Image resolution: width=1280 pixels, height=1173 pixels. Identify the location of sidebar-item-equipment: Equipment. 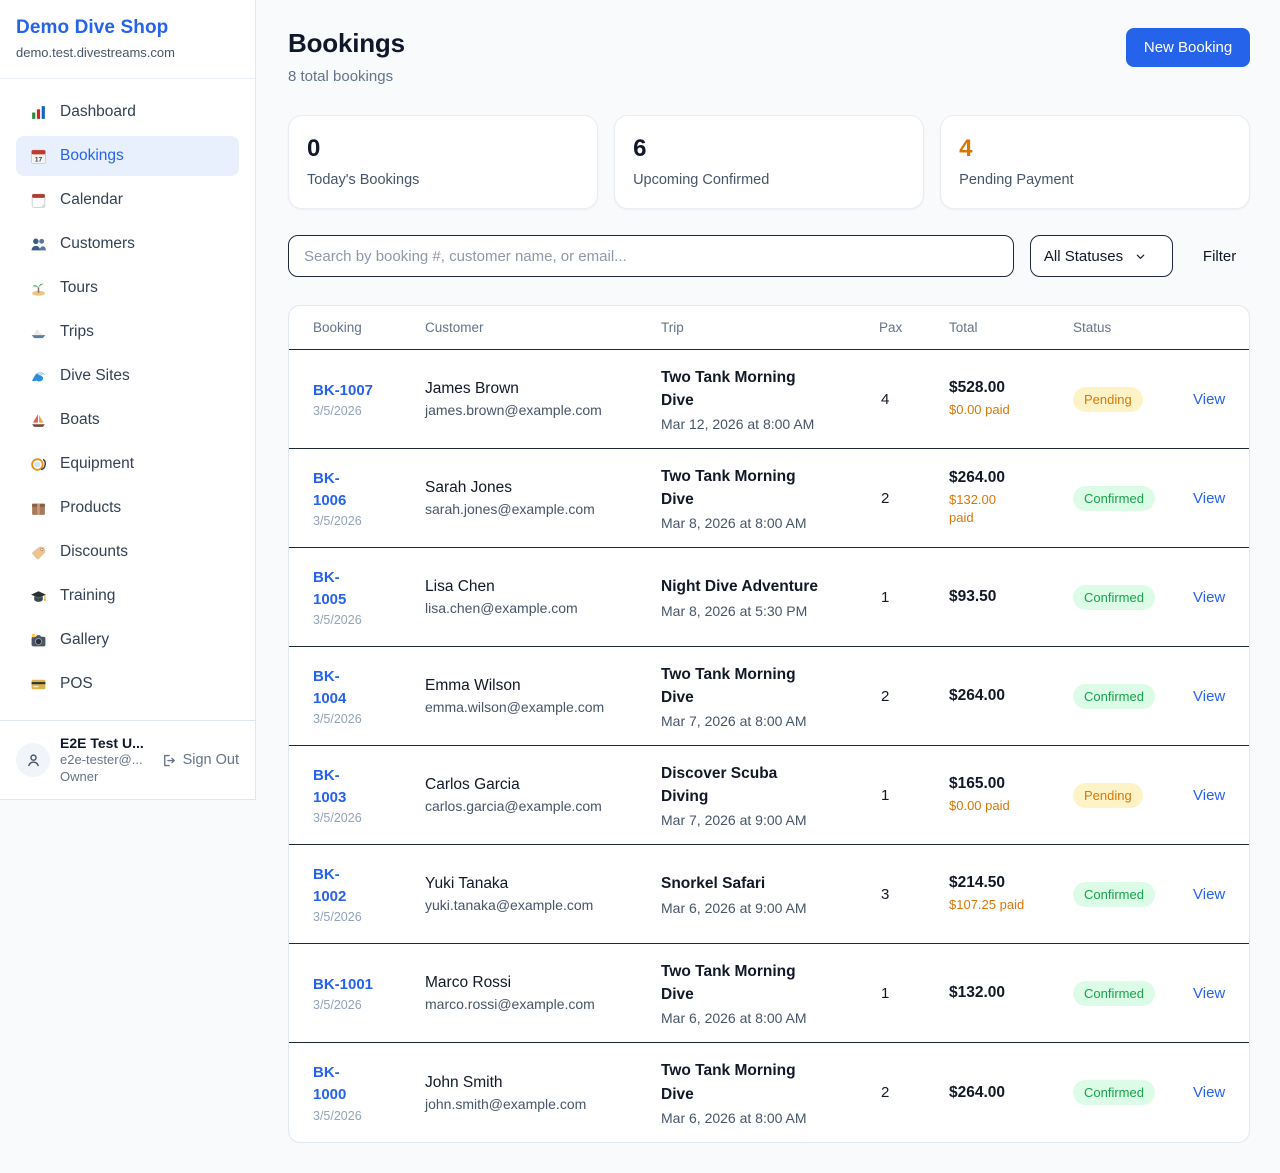
(127, 464).